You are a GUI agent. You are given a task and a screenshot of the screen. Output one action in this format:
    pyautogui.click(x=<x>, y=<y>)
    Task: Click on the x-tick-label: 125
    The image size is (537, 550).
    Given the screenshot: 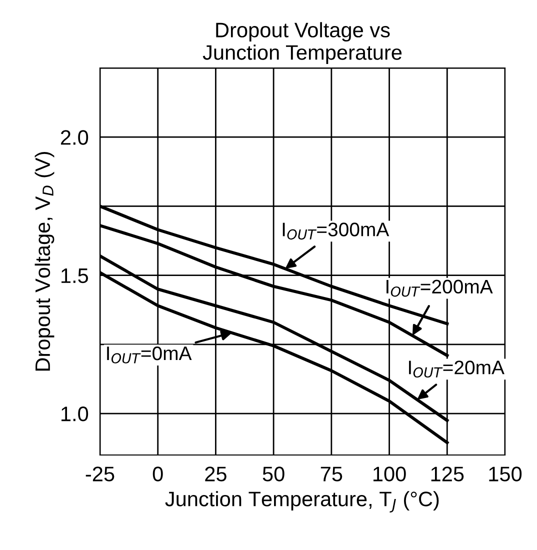 What is the action you would take?
    pyautogui.click(x=447, y=474)
    